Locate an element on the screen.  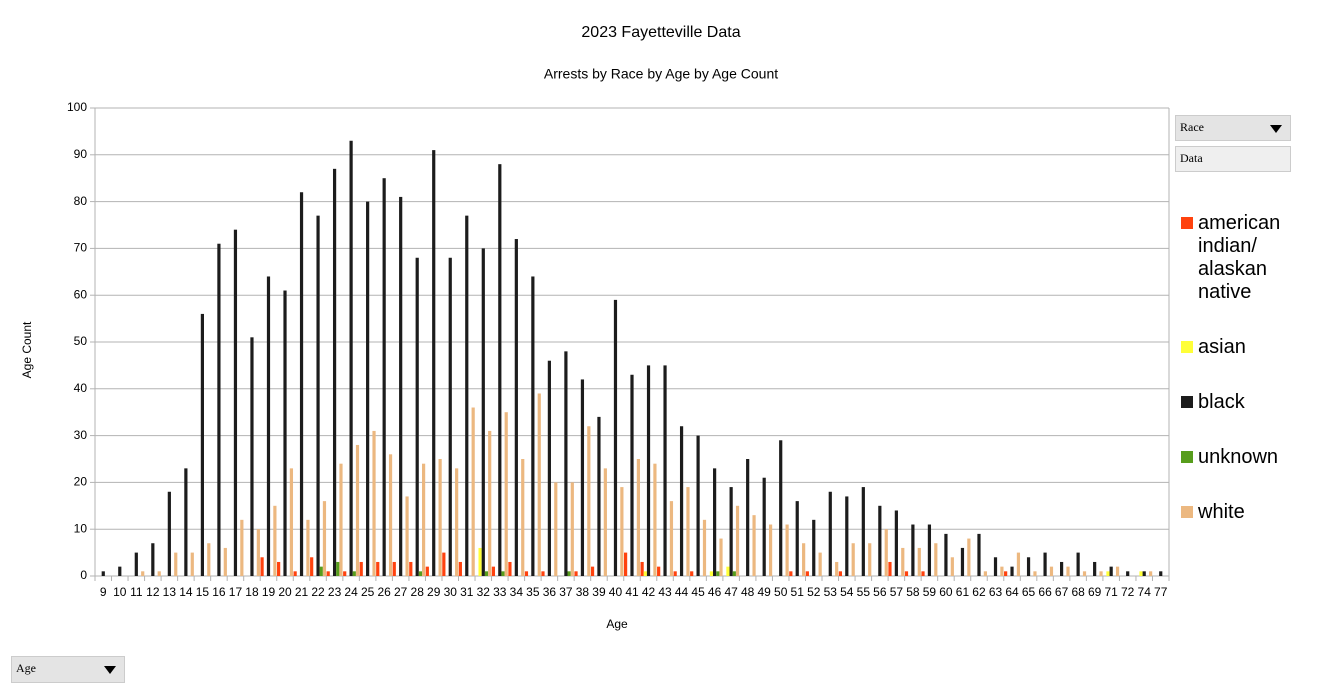
x-tick-label: 72 is located at coordinates (1128, 592).